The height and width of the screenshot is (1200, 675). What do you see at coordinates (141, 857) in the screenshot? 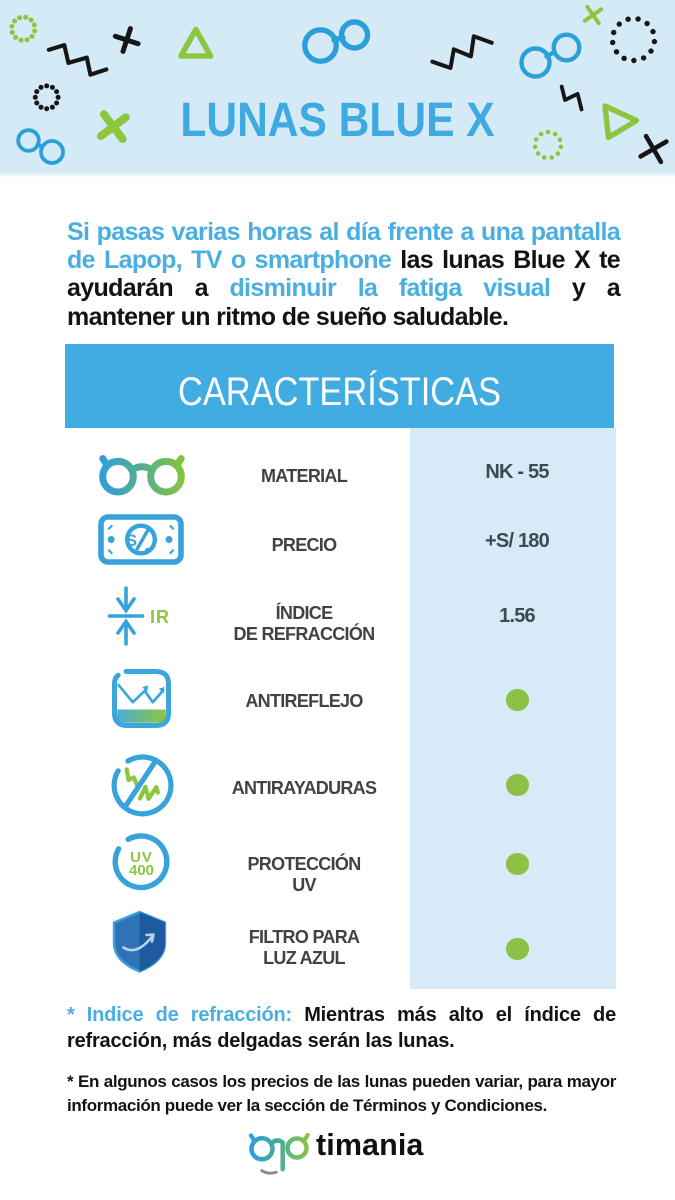
I see `svg-text: UV` at bounding box center [141, 857].